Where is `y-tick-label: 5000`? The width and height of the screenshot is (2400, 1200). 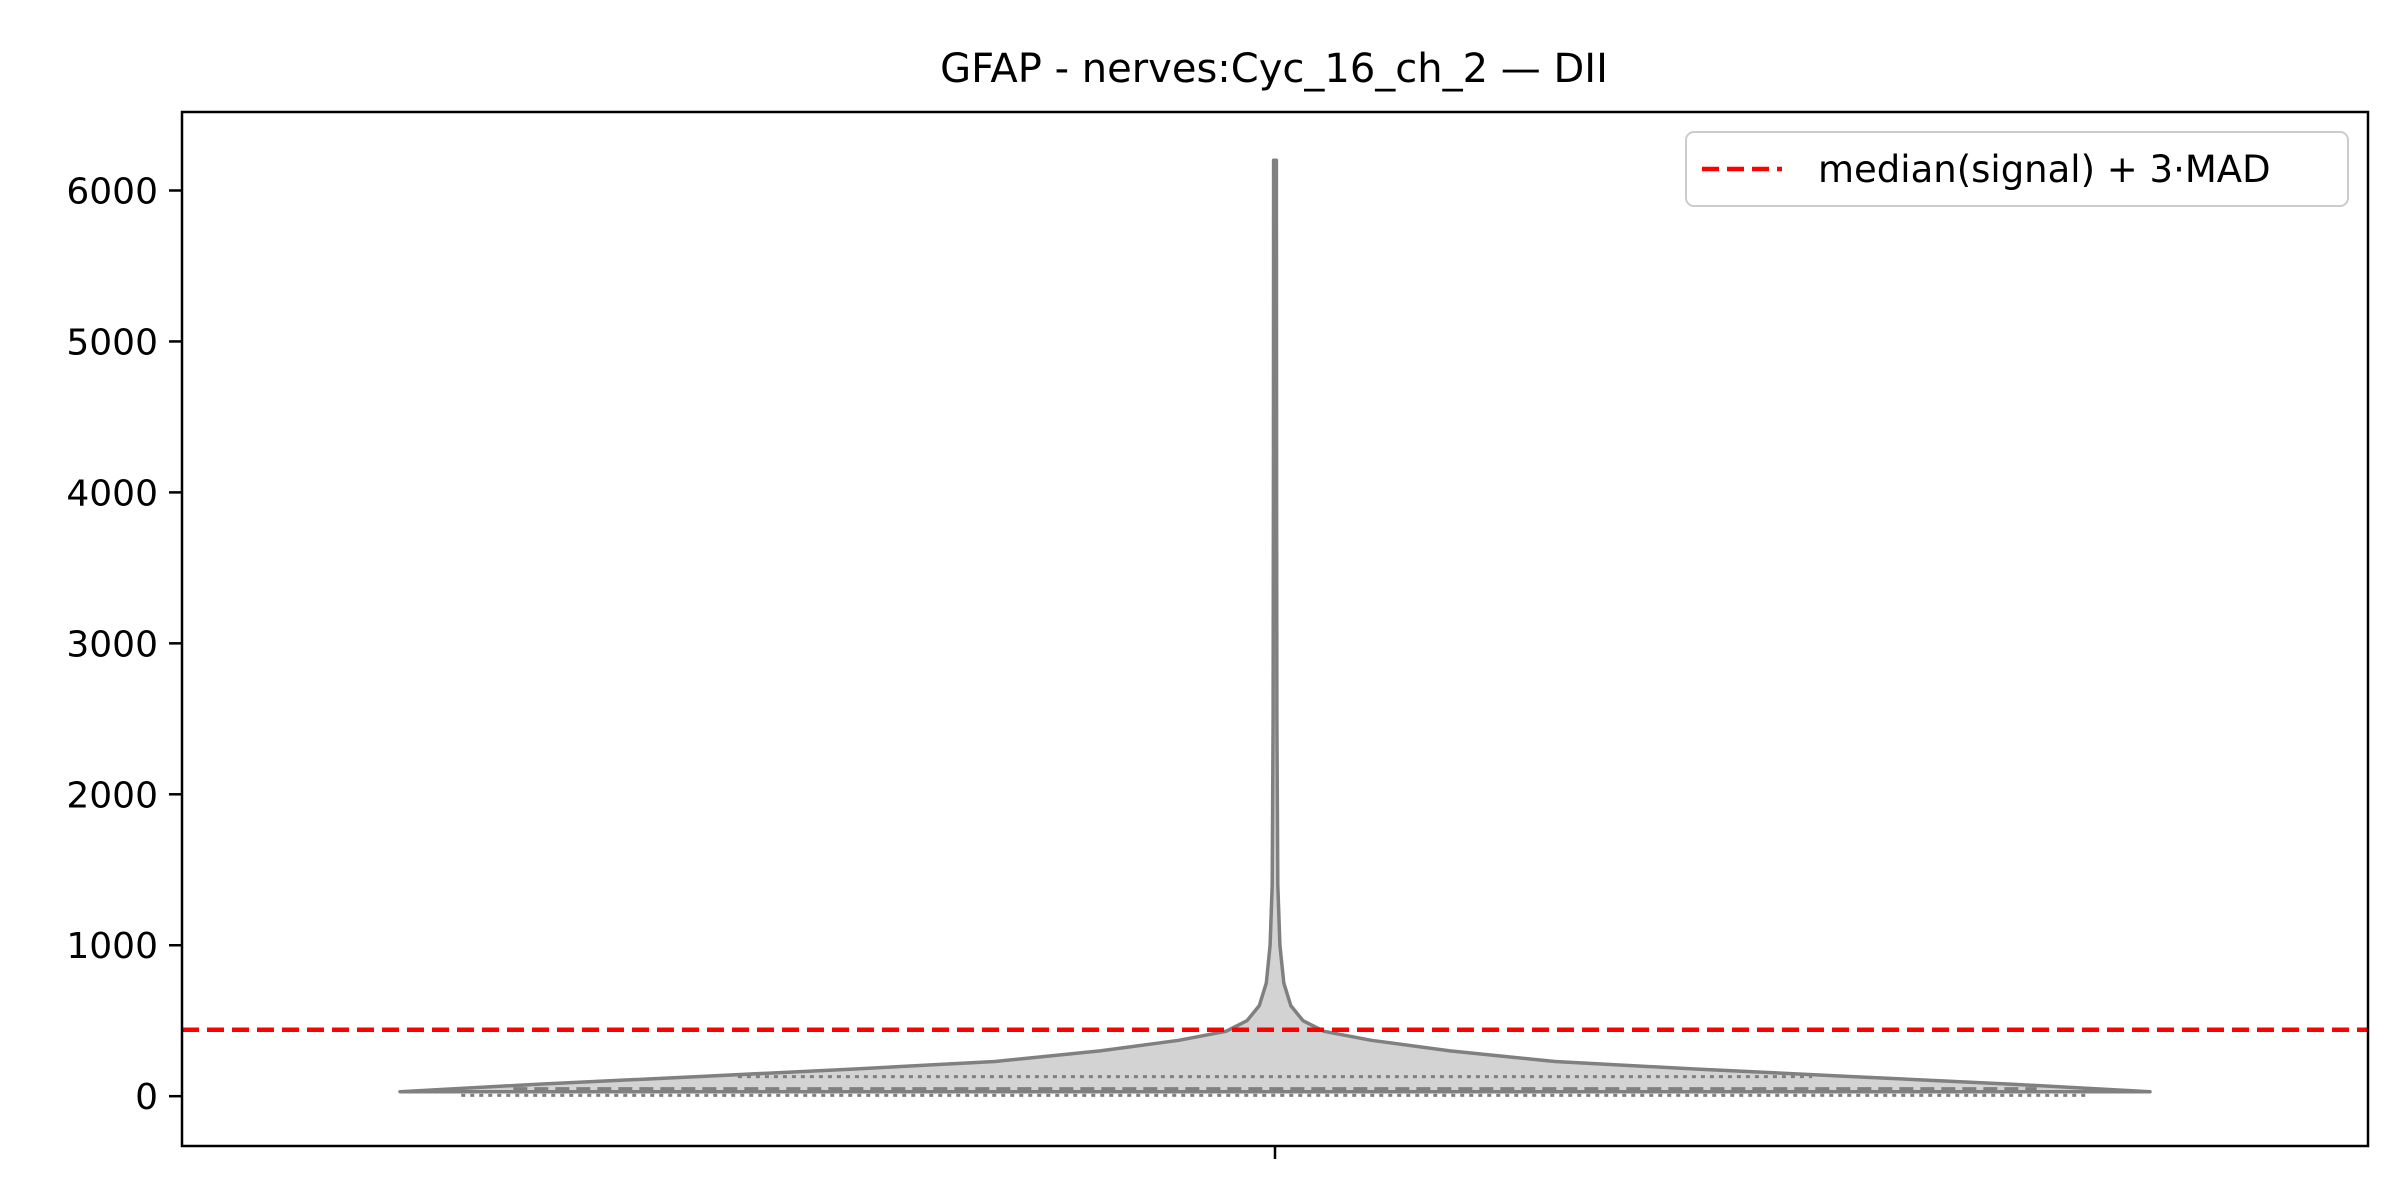
y-tick-label: 5000 is located at coordinates (112, 342).